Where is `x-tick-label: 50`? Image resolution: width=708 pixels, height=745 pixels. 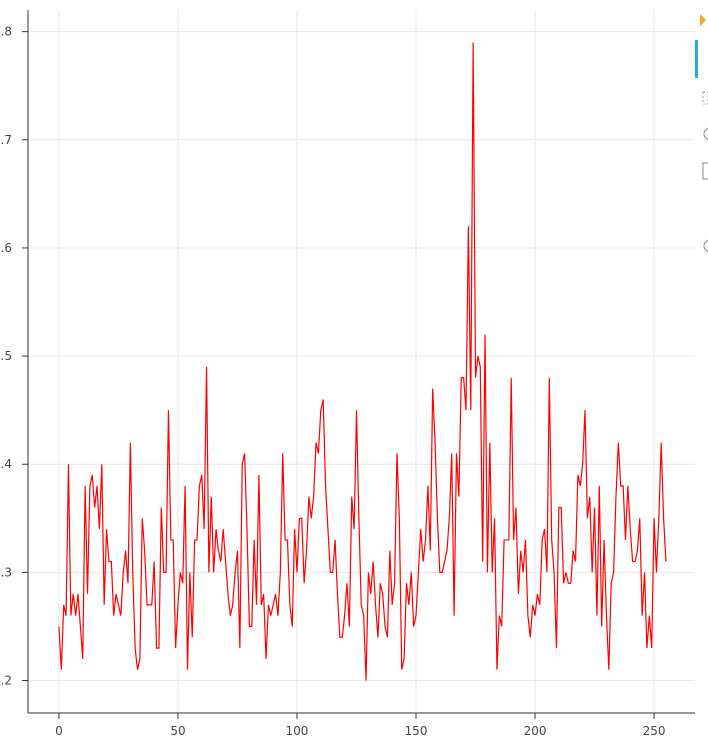 x-tick-label: 50 is located at coordinates (177, 731).